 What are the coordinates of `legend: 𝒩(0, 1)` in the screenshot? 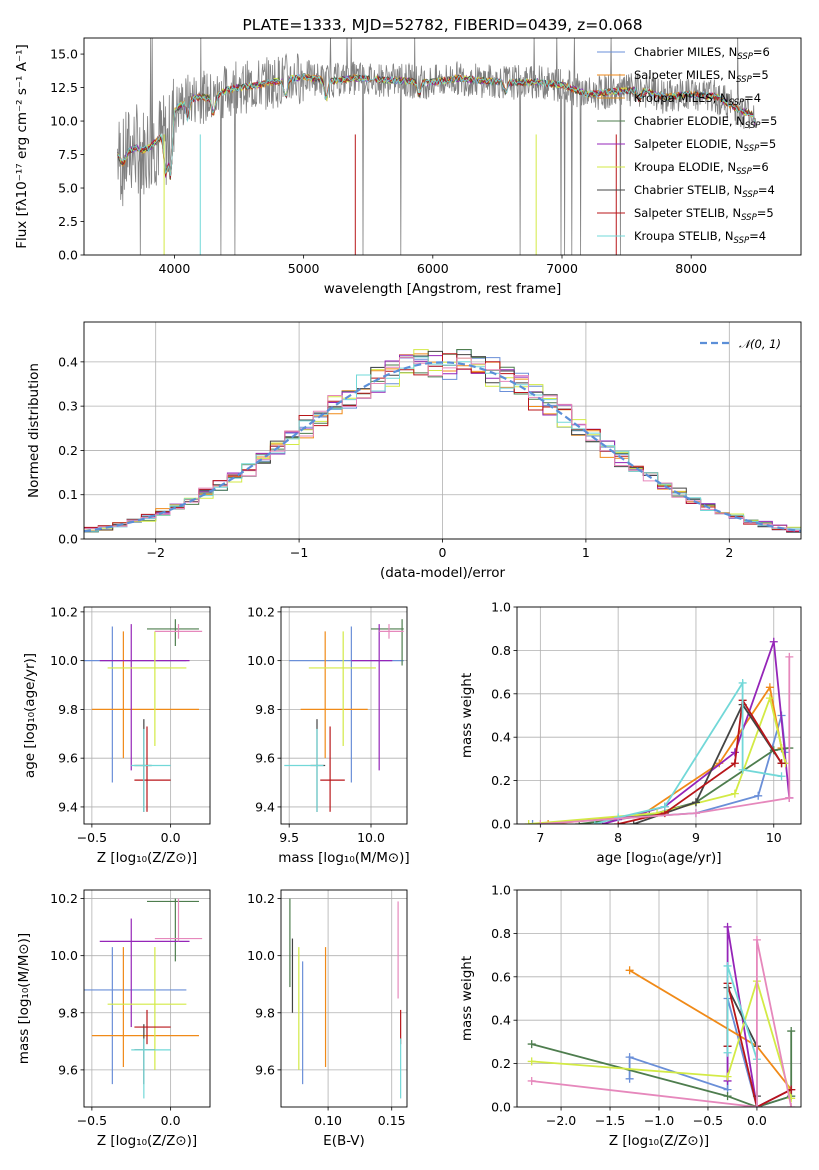 It's located at (740, 344).